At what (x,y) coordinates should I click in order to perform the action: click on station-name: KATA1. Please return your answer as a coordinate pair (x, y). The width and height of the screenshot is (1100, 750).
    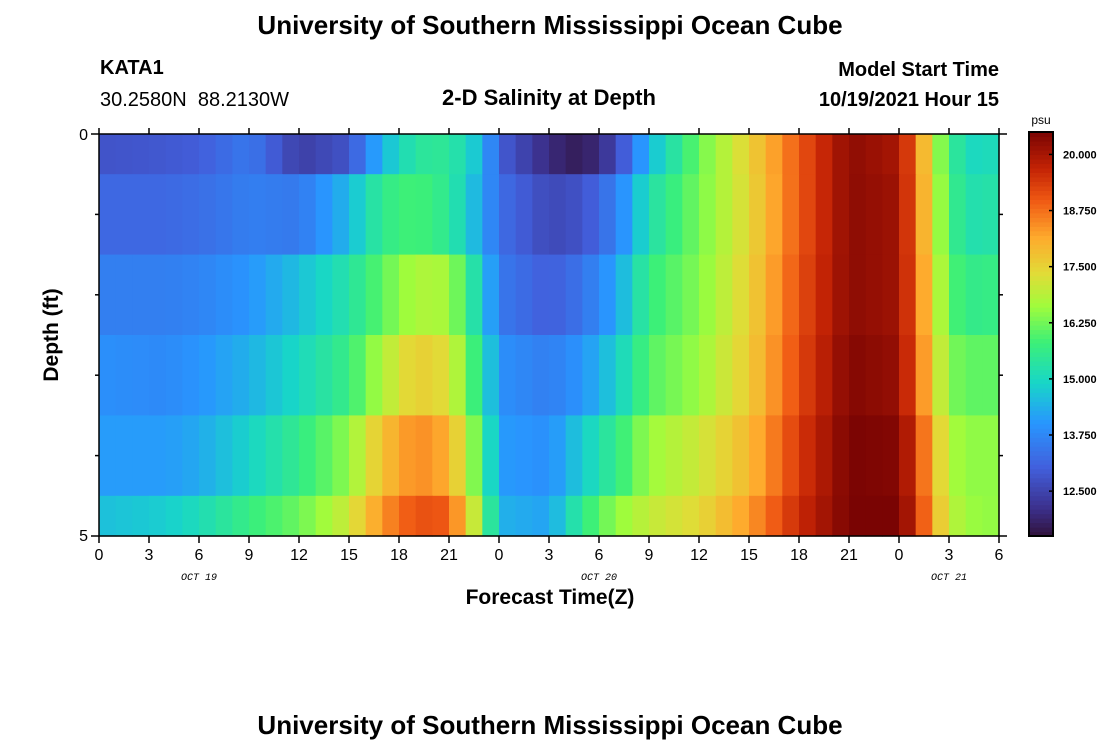
    Looking at the image, I should click on (132, 68).